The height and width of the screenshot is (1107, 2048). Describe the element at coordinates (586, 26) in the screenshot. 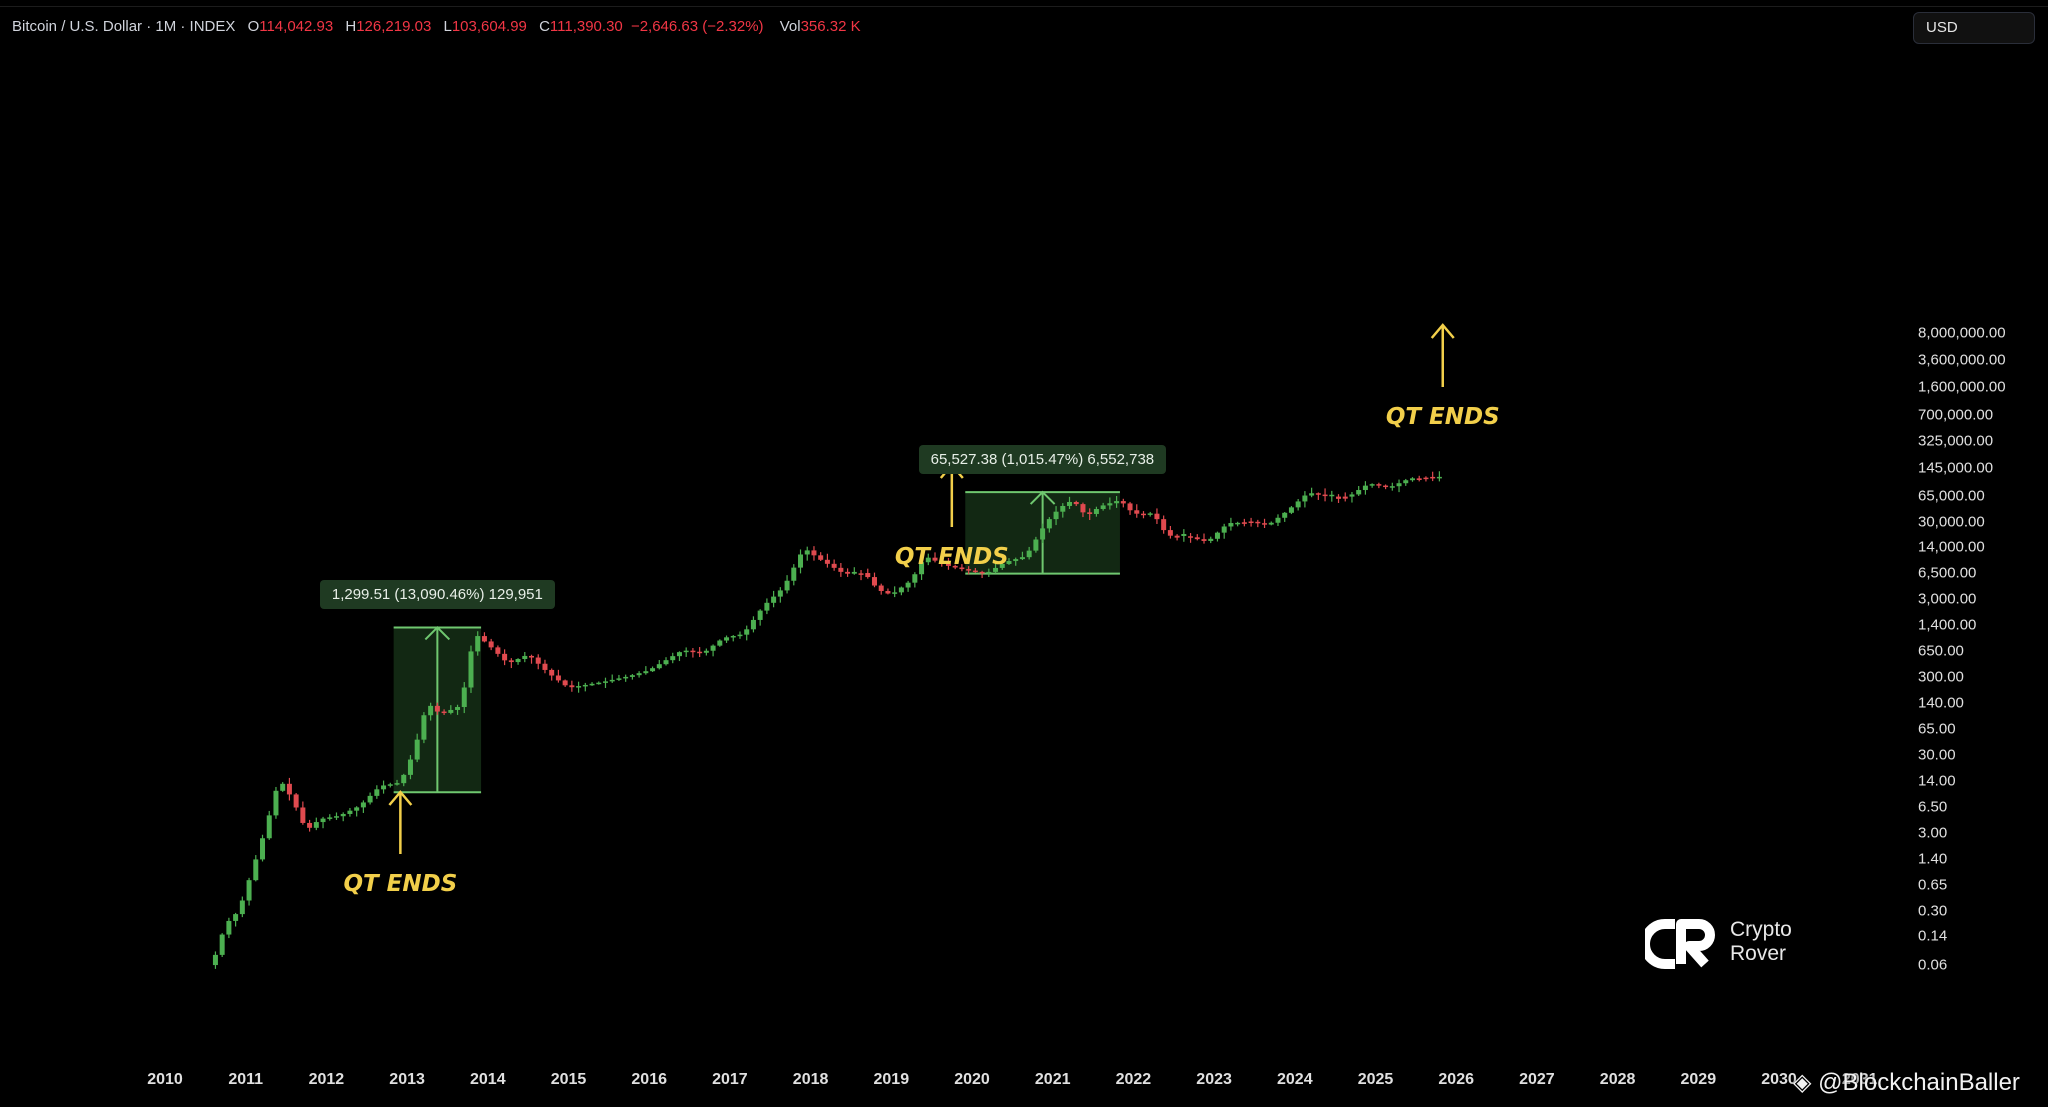

I see `close-value: 111,390.30` at that location.